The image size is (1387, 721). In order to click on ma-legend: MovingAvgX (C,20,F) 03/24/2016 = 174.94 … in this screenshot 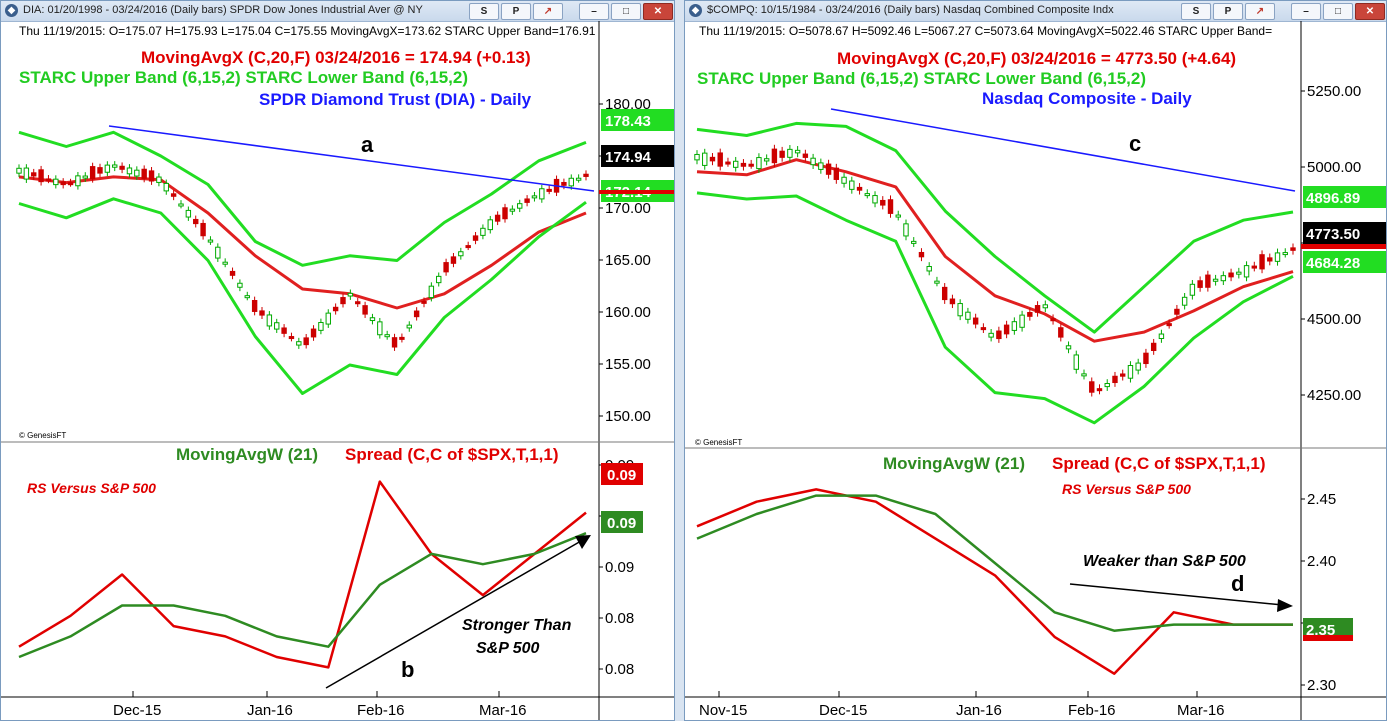, I will do `click(336, 57)`.